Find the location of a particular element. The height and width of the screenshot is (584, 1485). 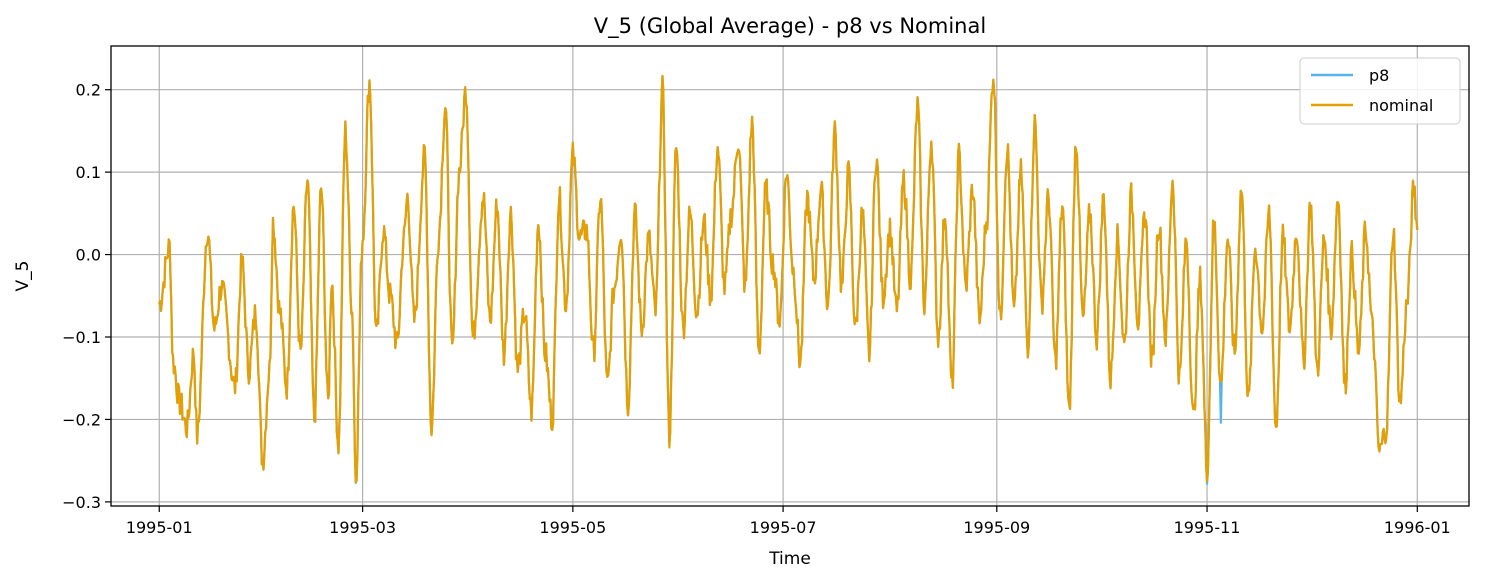

x-tick-label: 1995-01 is located at coordinates (159, 527).